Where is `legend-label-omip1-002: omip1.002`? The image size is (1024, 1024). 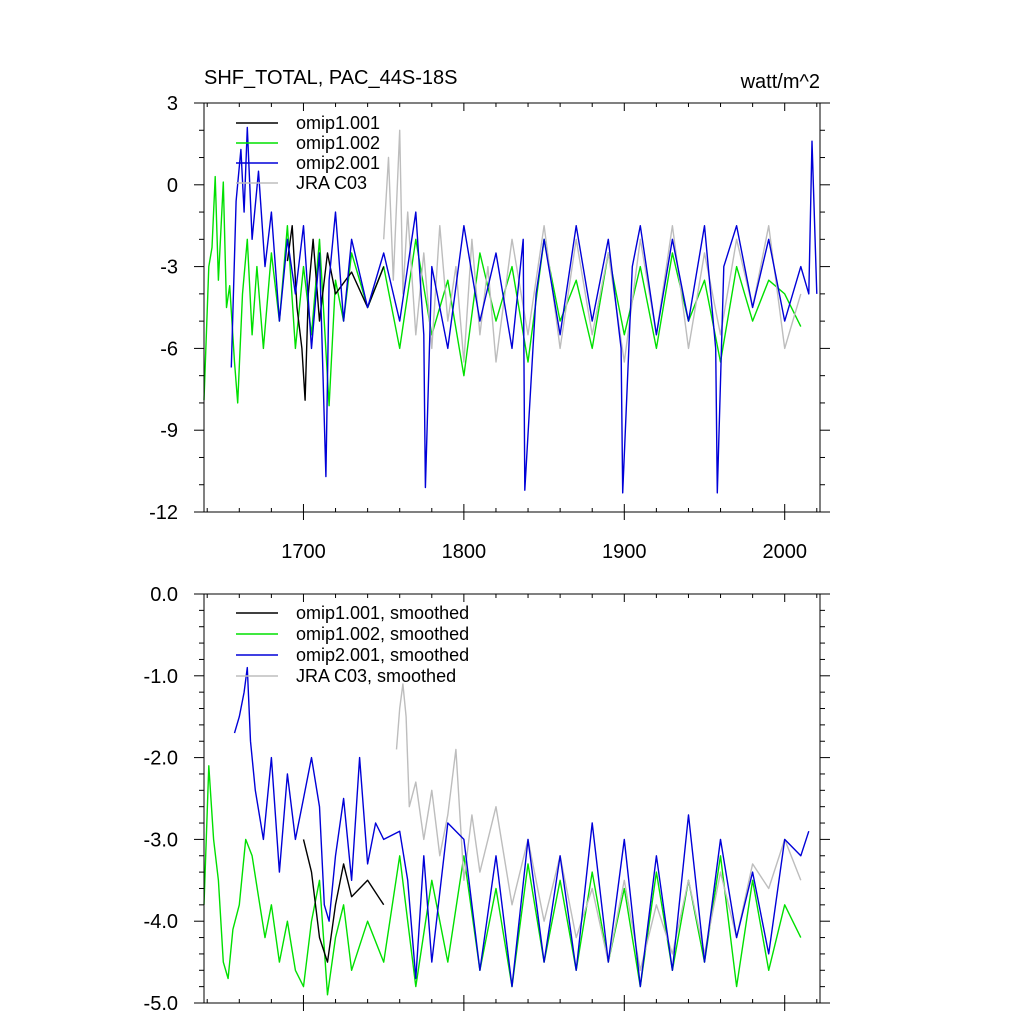
legend-label-omip1-002: omip1.002 is located at coordinates (338, 143).